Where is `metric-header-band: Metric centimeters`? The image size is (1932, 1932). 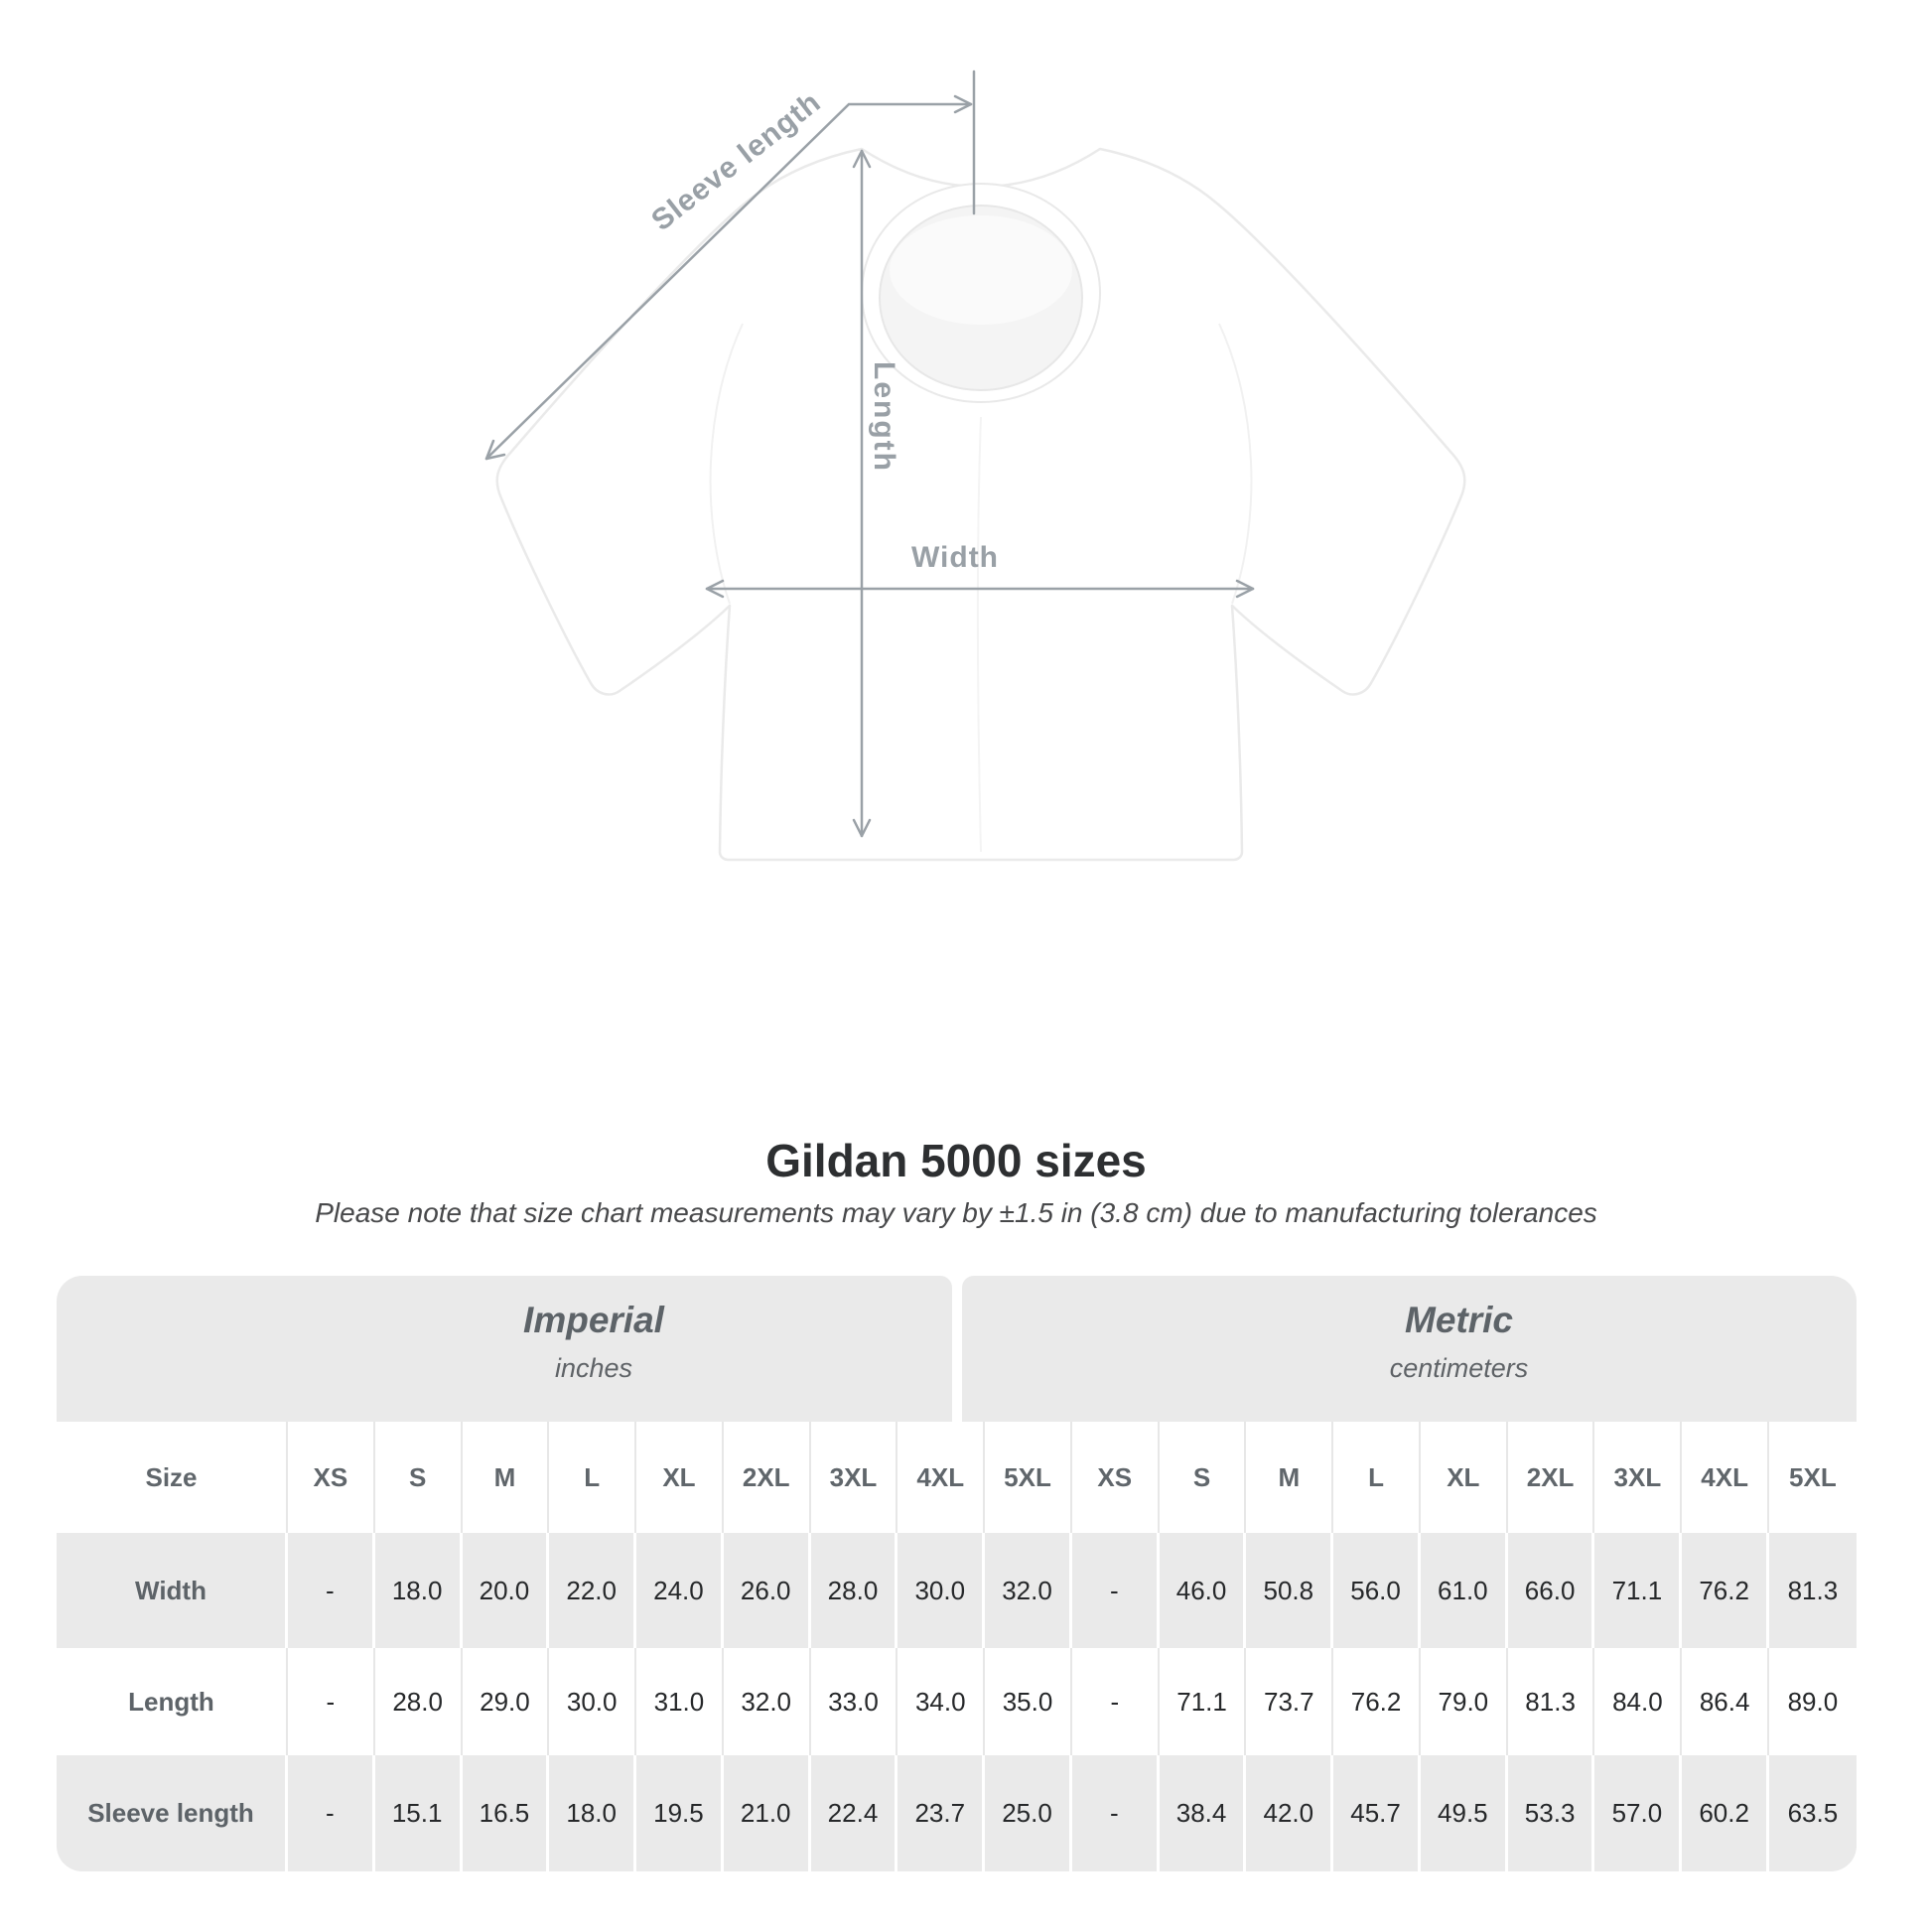 metric-header-band: Metric centimeters is located at coordinates (1409, 1349).